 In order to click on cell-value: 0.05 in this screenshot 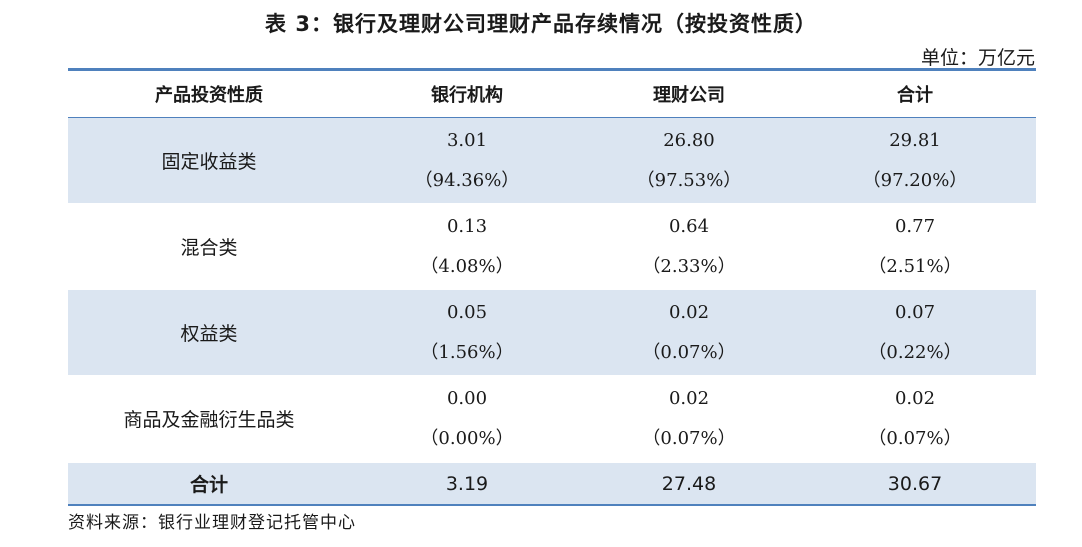, I will do `click(467, 312)`.